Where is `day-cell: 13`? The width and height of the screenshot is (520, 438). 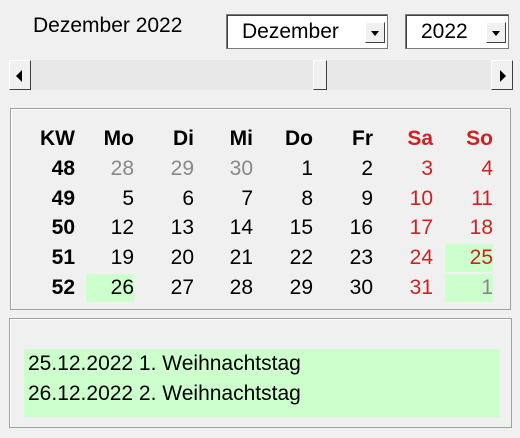 day-cell: 13 is located at coordinates (182, 227).